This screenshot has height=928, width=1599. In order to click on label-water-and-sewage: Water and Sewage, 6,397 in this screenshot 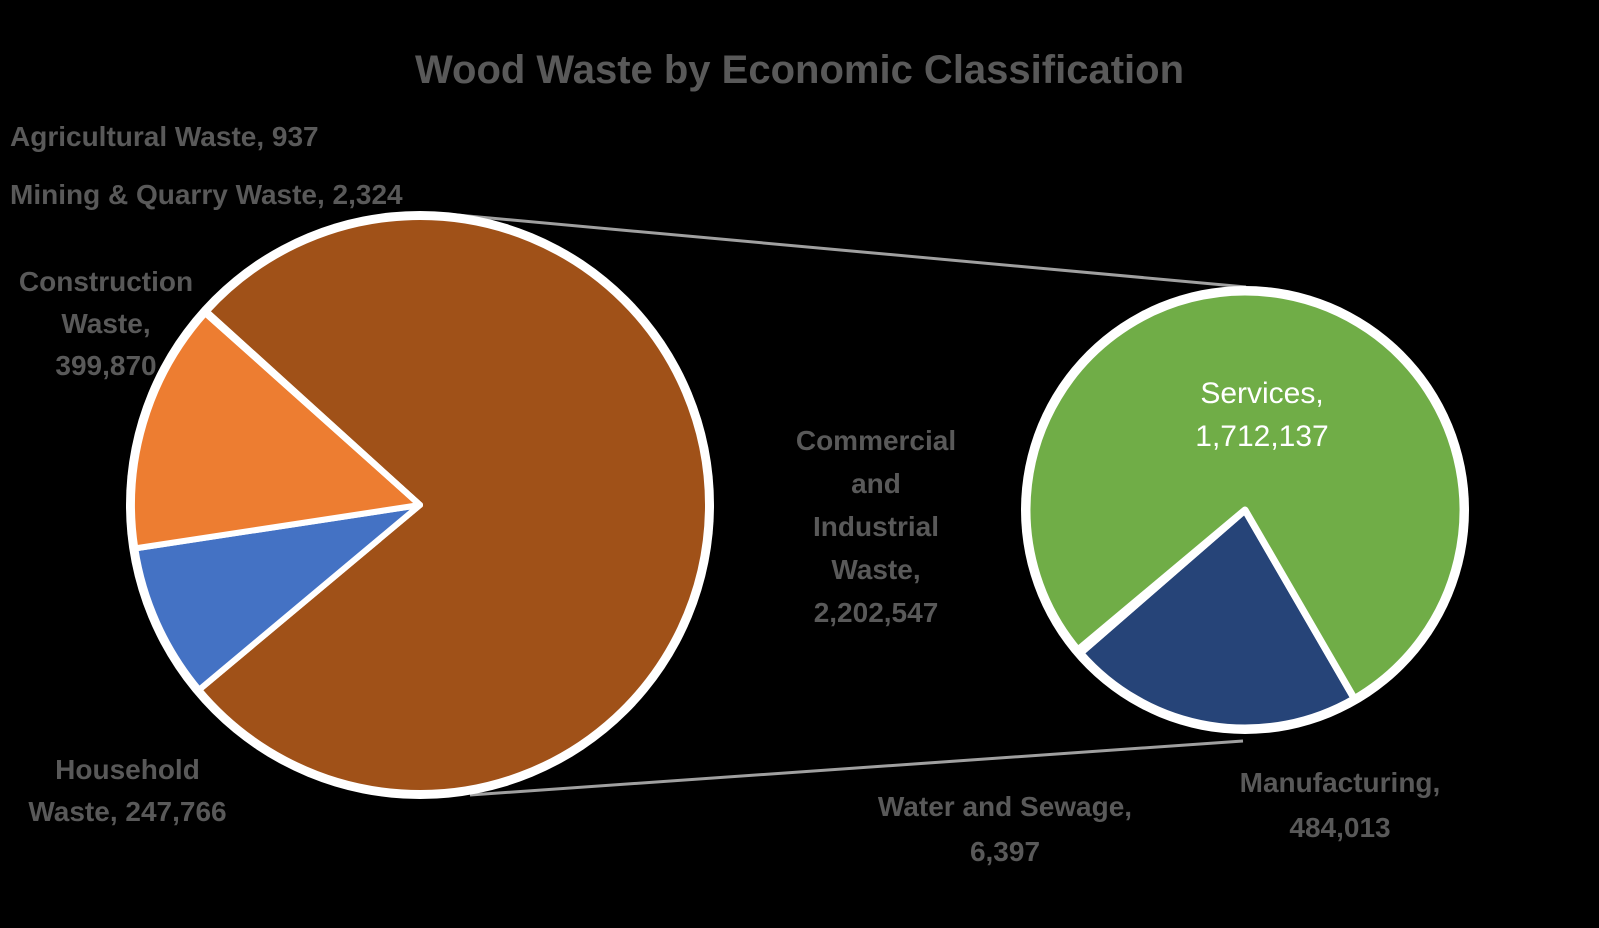, I will do `click(1005, 829)`.